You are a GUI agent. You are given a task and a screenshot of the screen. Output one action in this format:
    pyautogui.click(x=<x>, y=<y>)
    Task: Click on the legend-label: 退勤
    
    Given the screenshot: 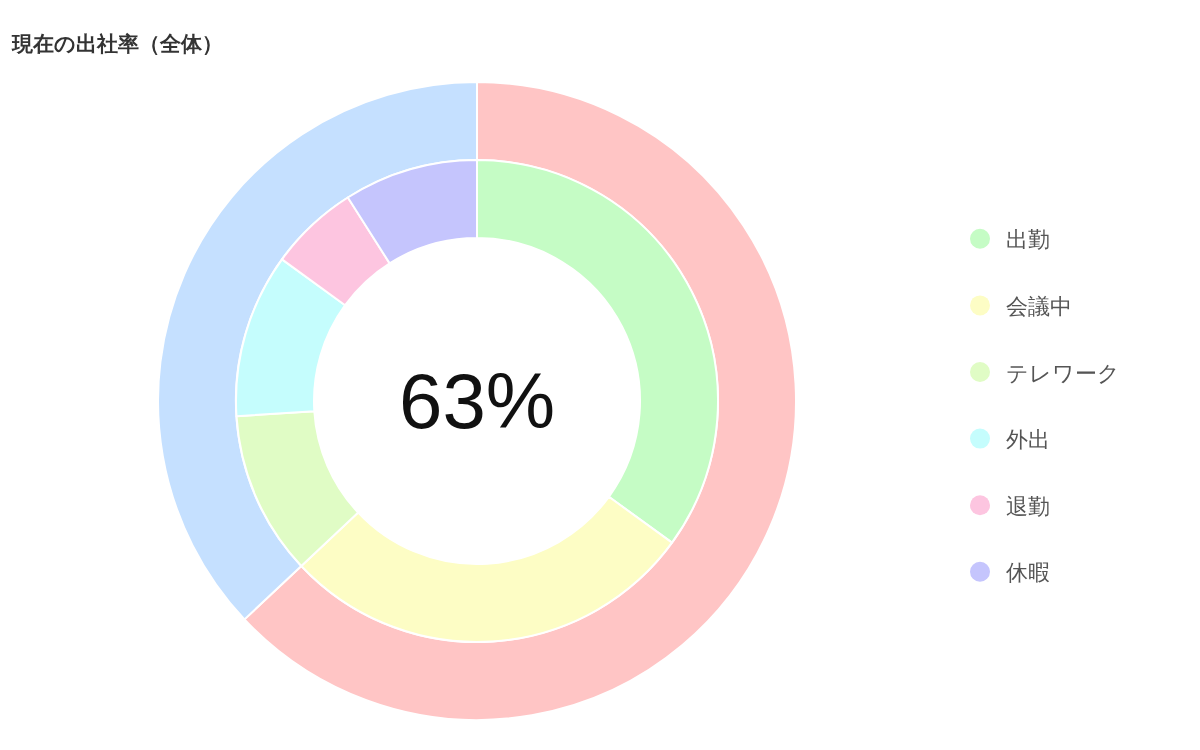 What is the action you would take?
    pyautogui.click(x=1028, y=506)
    